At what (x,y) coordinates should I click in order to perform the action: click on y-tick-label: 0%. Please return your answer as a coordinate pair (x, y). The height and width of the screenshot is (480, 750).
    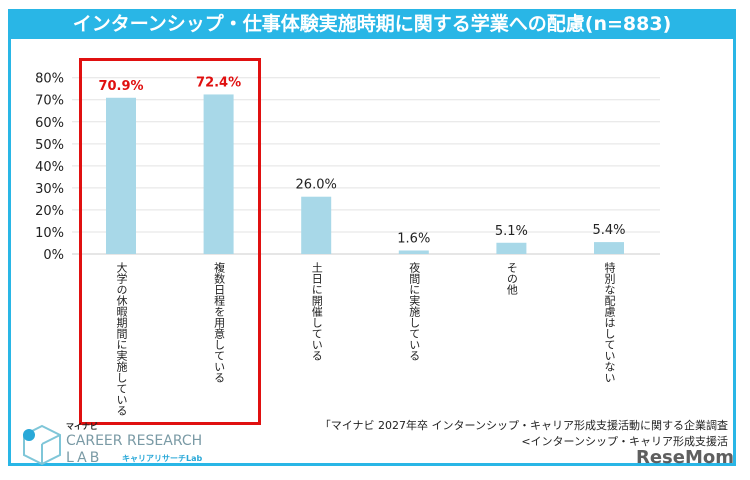
    Looking at the image, I should click on (53, 255).